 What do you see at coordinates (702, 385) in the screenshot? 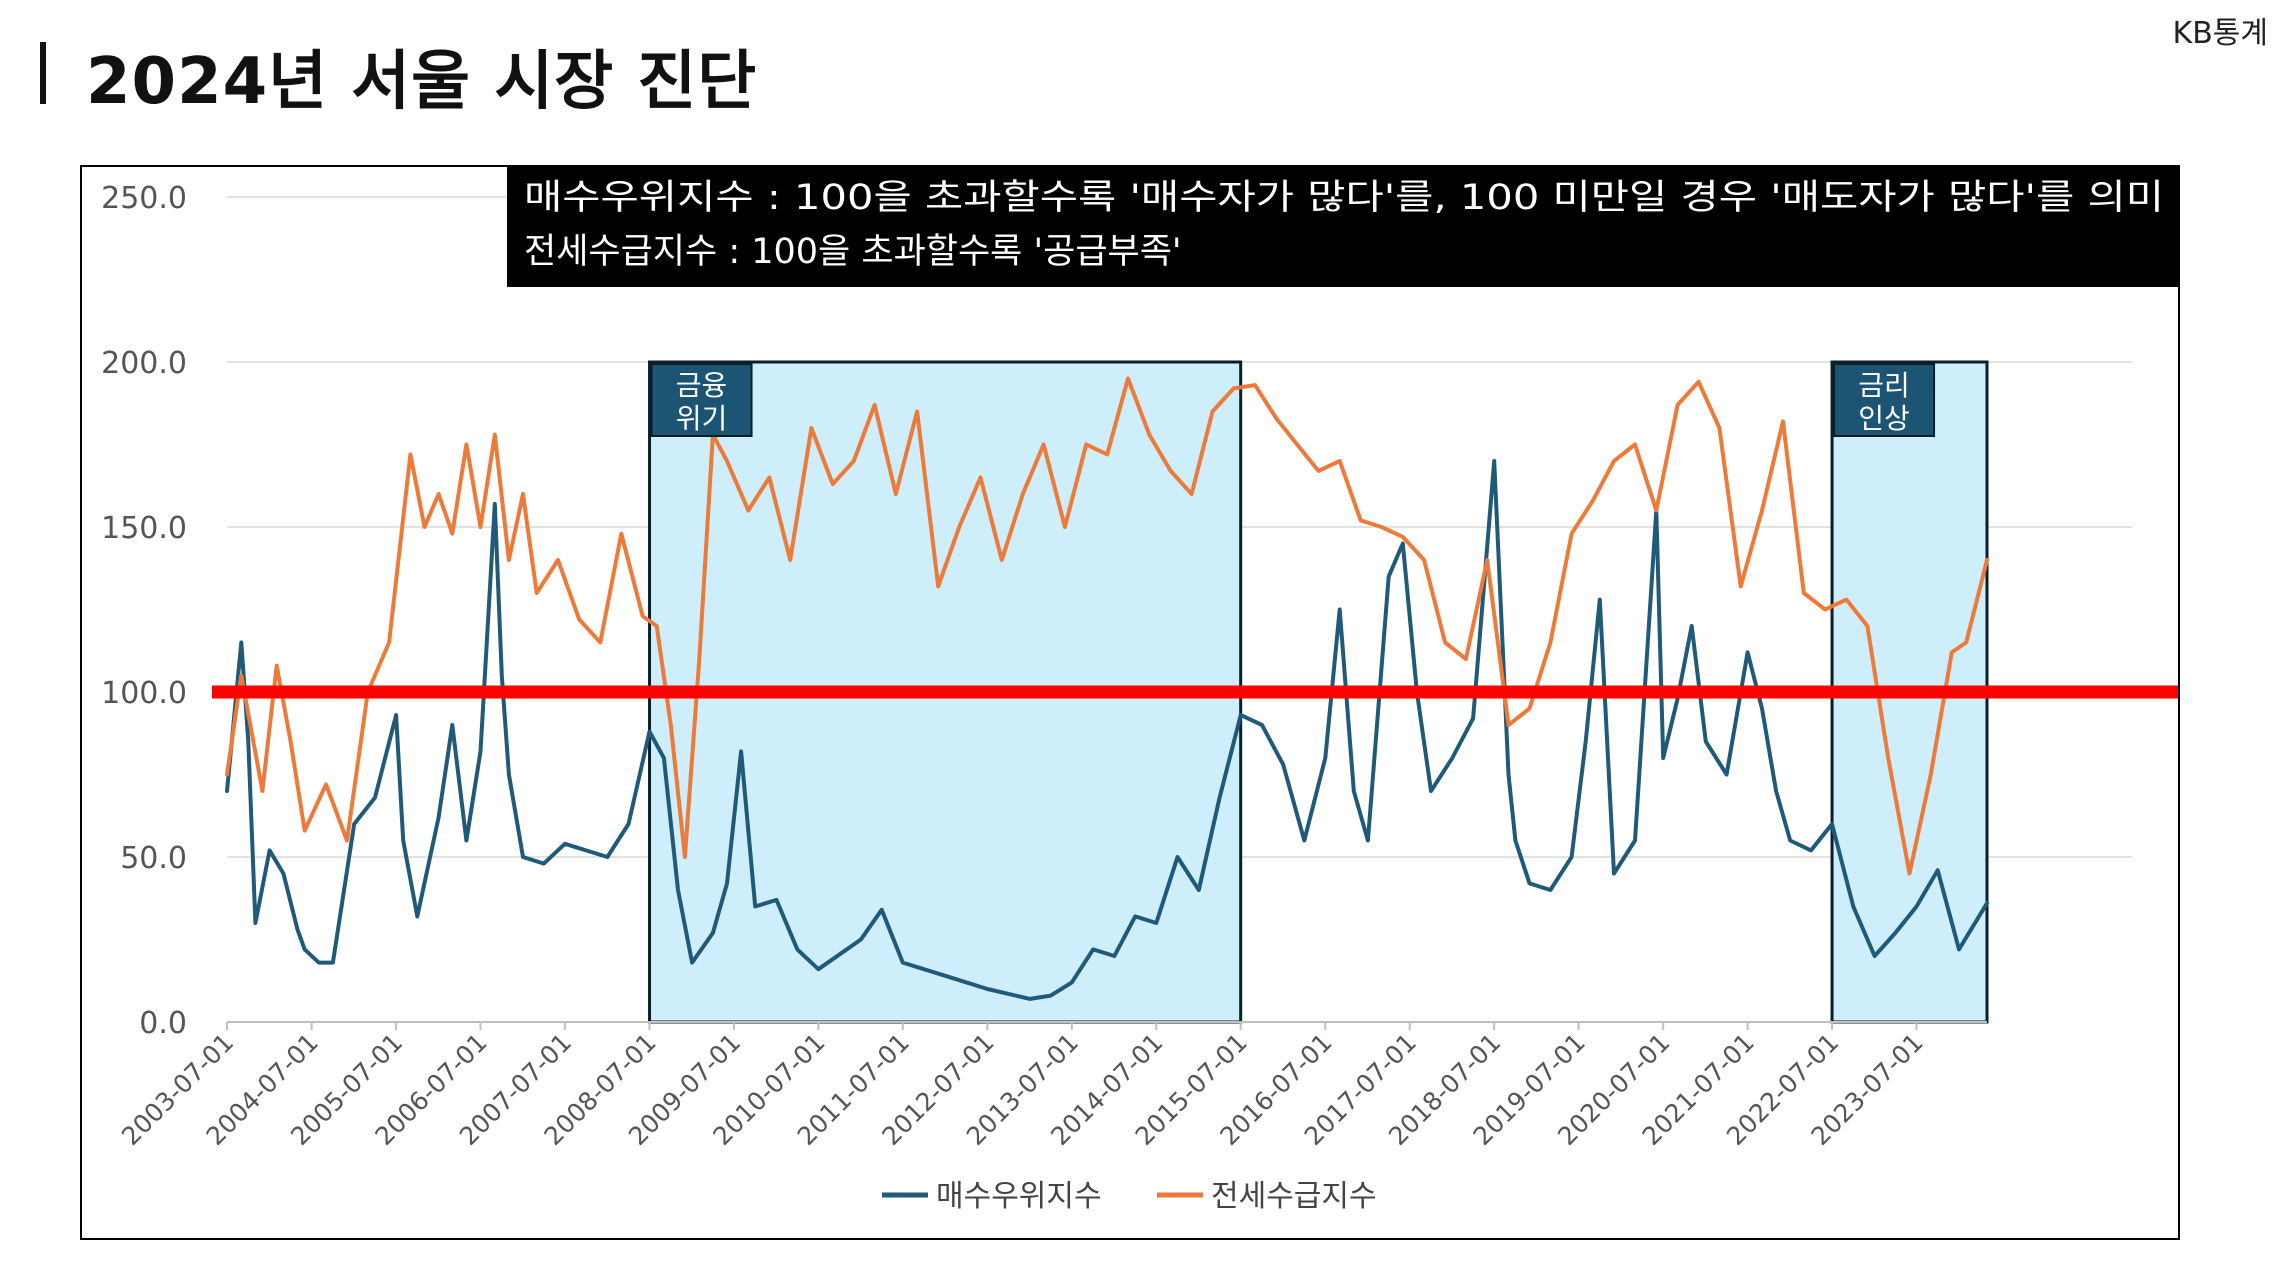
I see `highlight-label-line: 금융` at bounding box center [702, 385].